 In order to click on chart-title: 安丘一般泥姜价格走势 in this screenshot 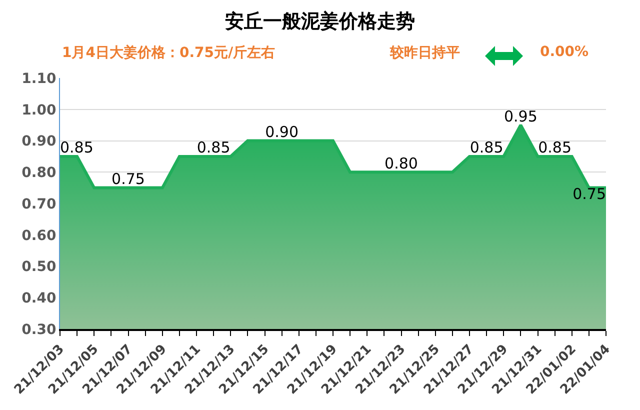, I will do `click(320, 21)`.